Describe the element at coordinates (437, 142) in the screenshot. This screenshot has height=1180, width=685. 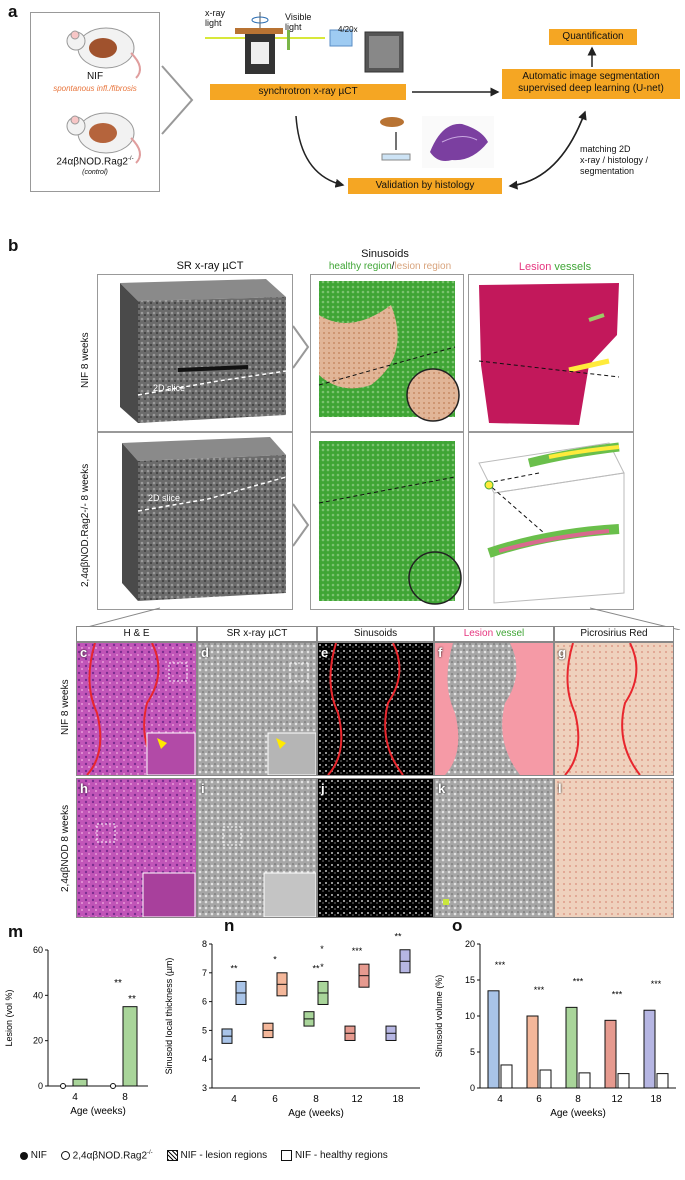
I see `histology-illustration` at that location.